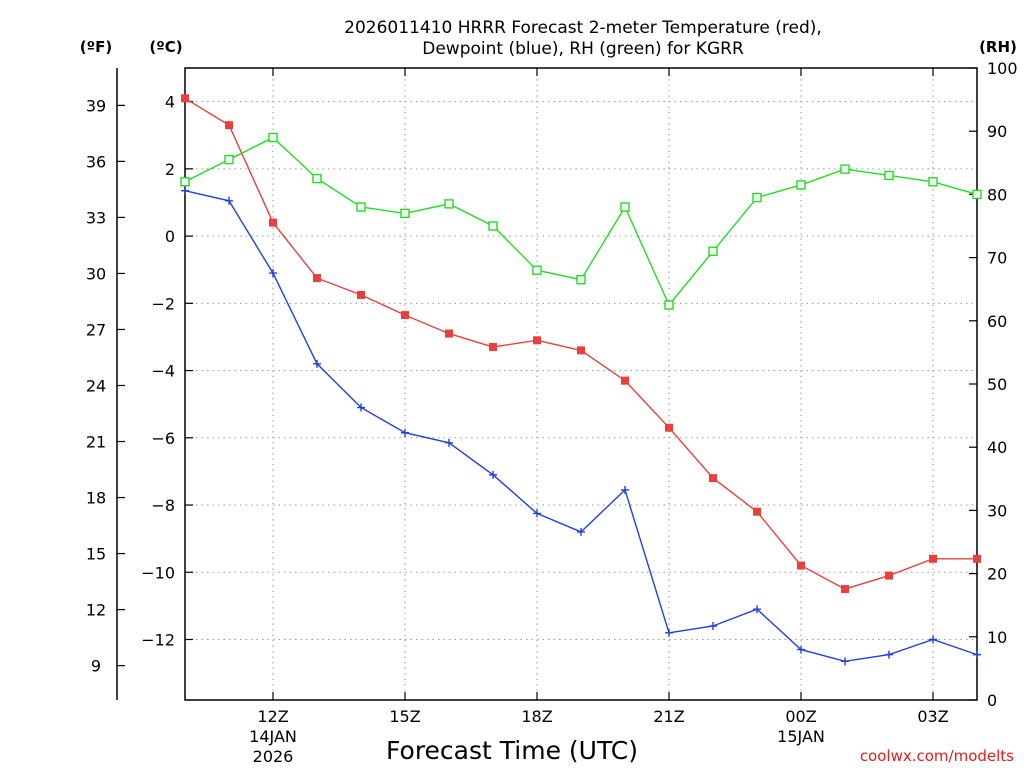 This screenshot has height=768, width=1024. Describe the element at coordinates (997, 321) in the screenshot. I see `rh-tick-label: 60` at that location.